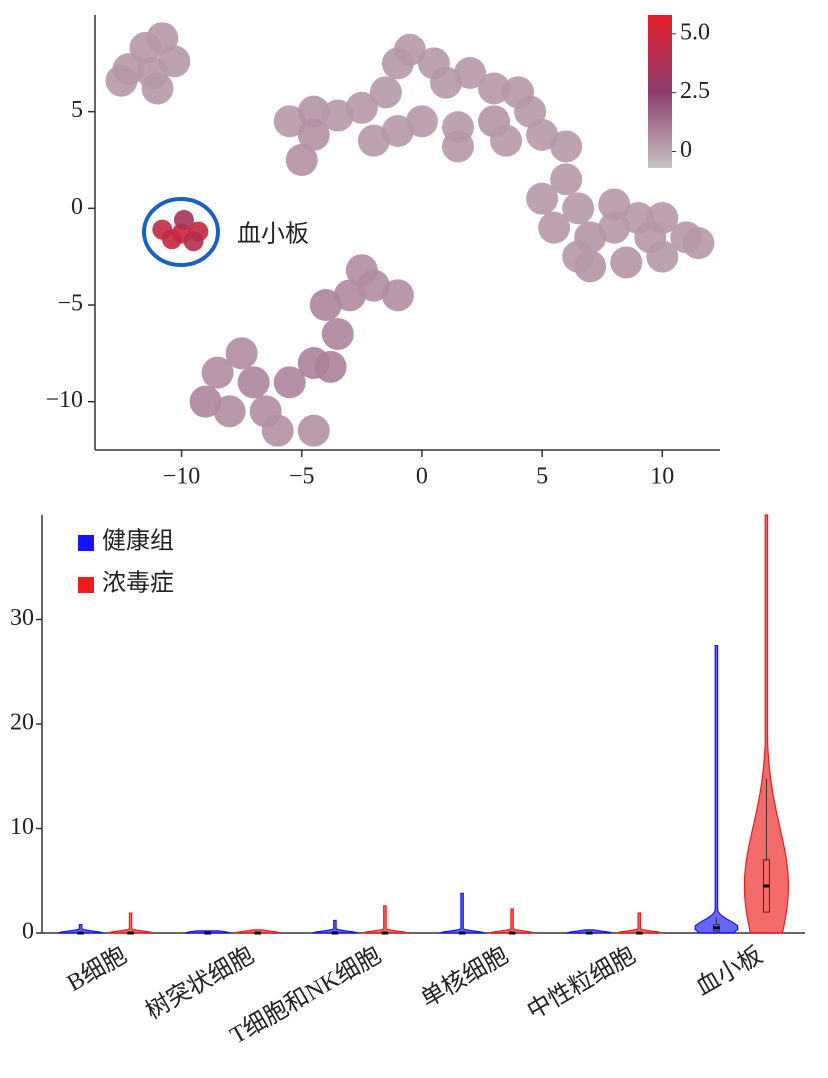 This screenshot has height=1078, width=828. What do you see at coordinates (660, 91) in the screenshot?
I see `colorbar` at bounding box center [660, 91].